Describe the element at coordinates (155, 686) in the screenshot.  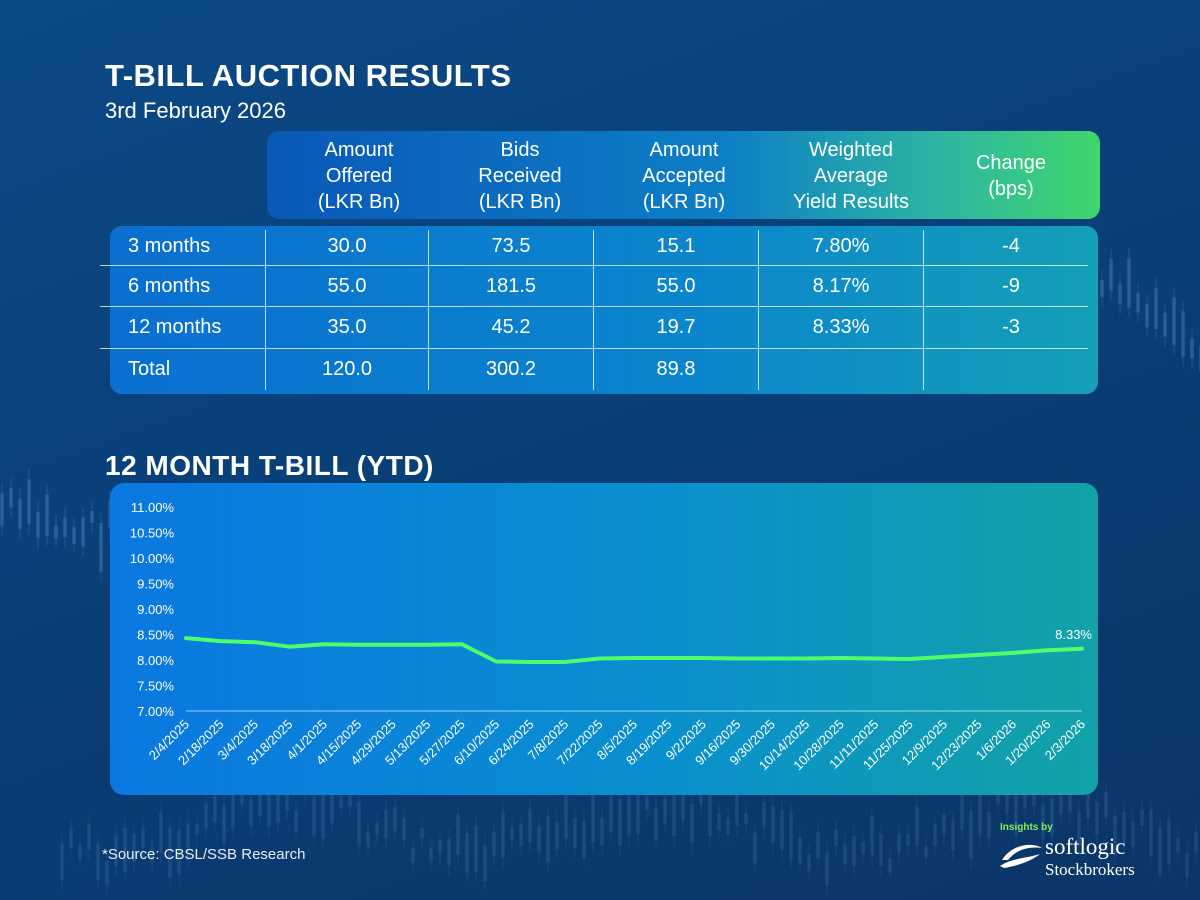
I see `y-tick-label: 7.50%` at that location.